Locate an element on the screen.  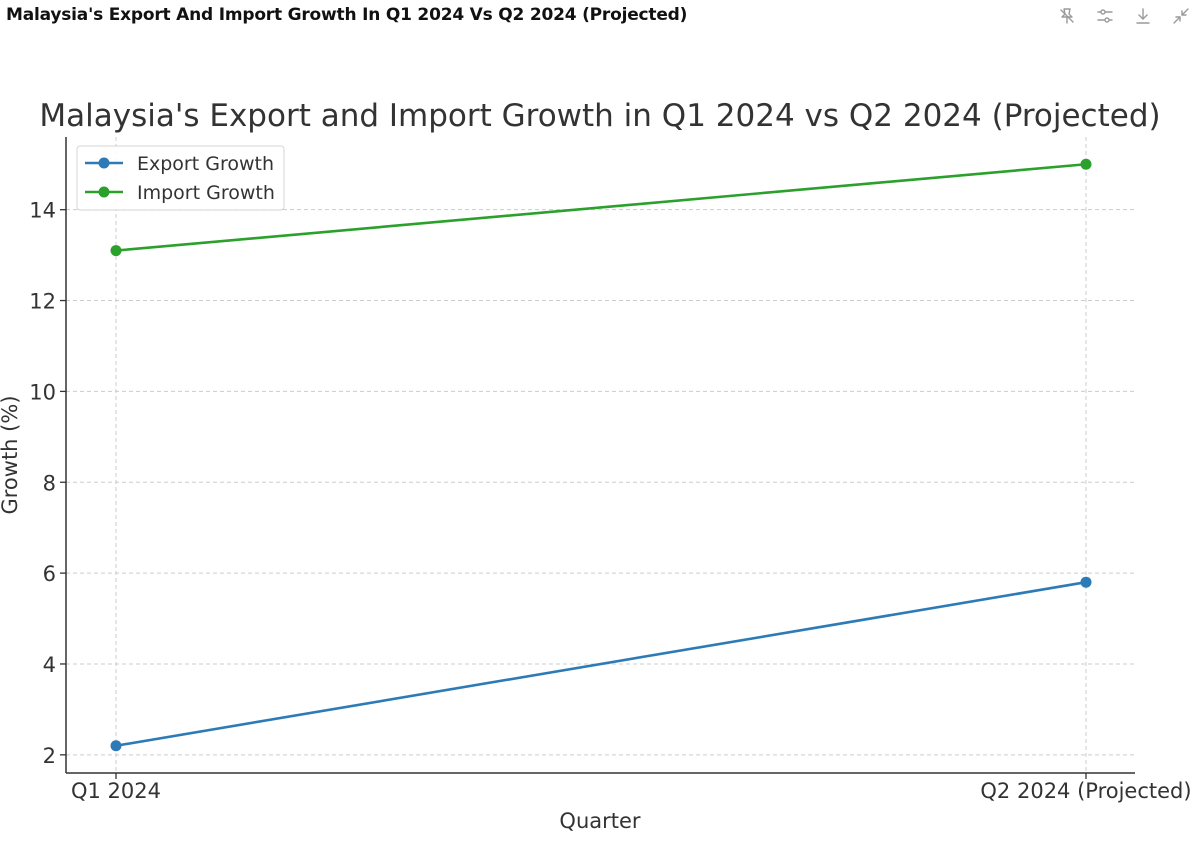
series-line is located at coordinates (601, 207).